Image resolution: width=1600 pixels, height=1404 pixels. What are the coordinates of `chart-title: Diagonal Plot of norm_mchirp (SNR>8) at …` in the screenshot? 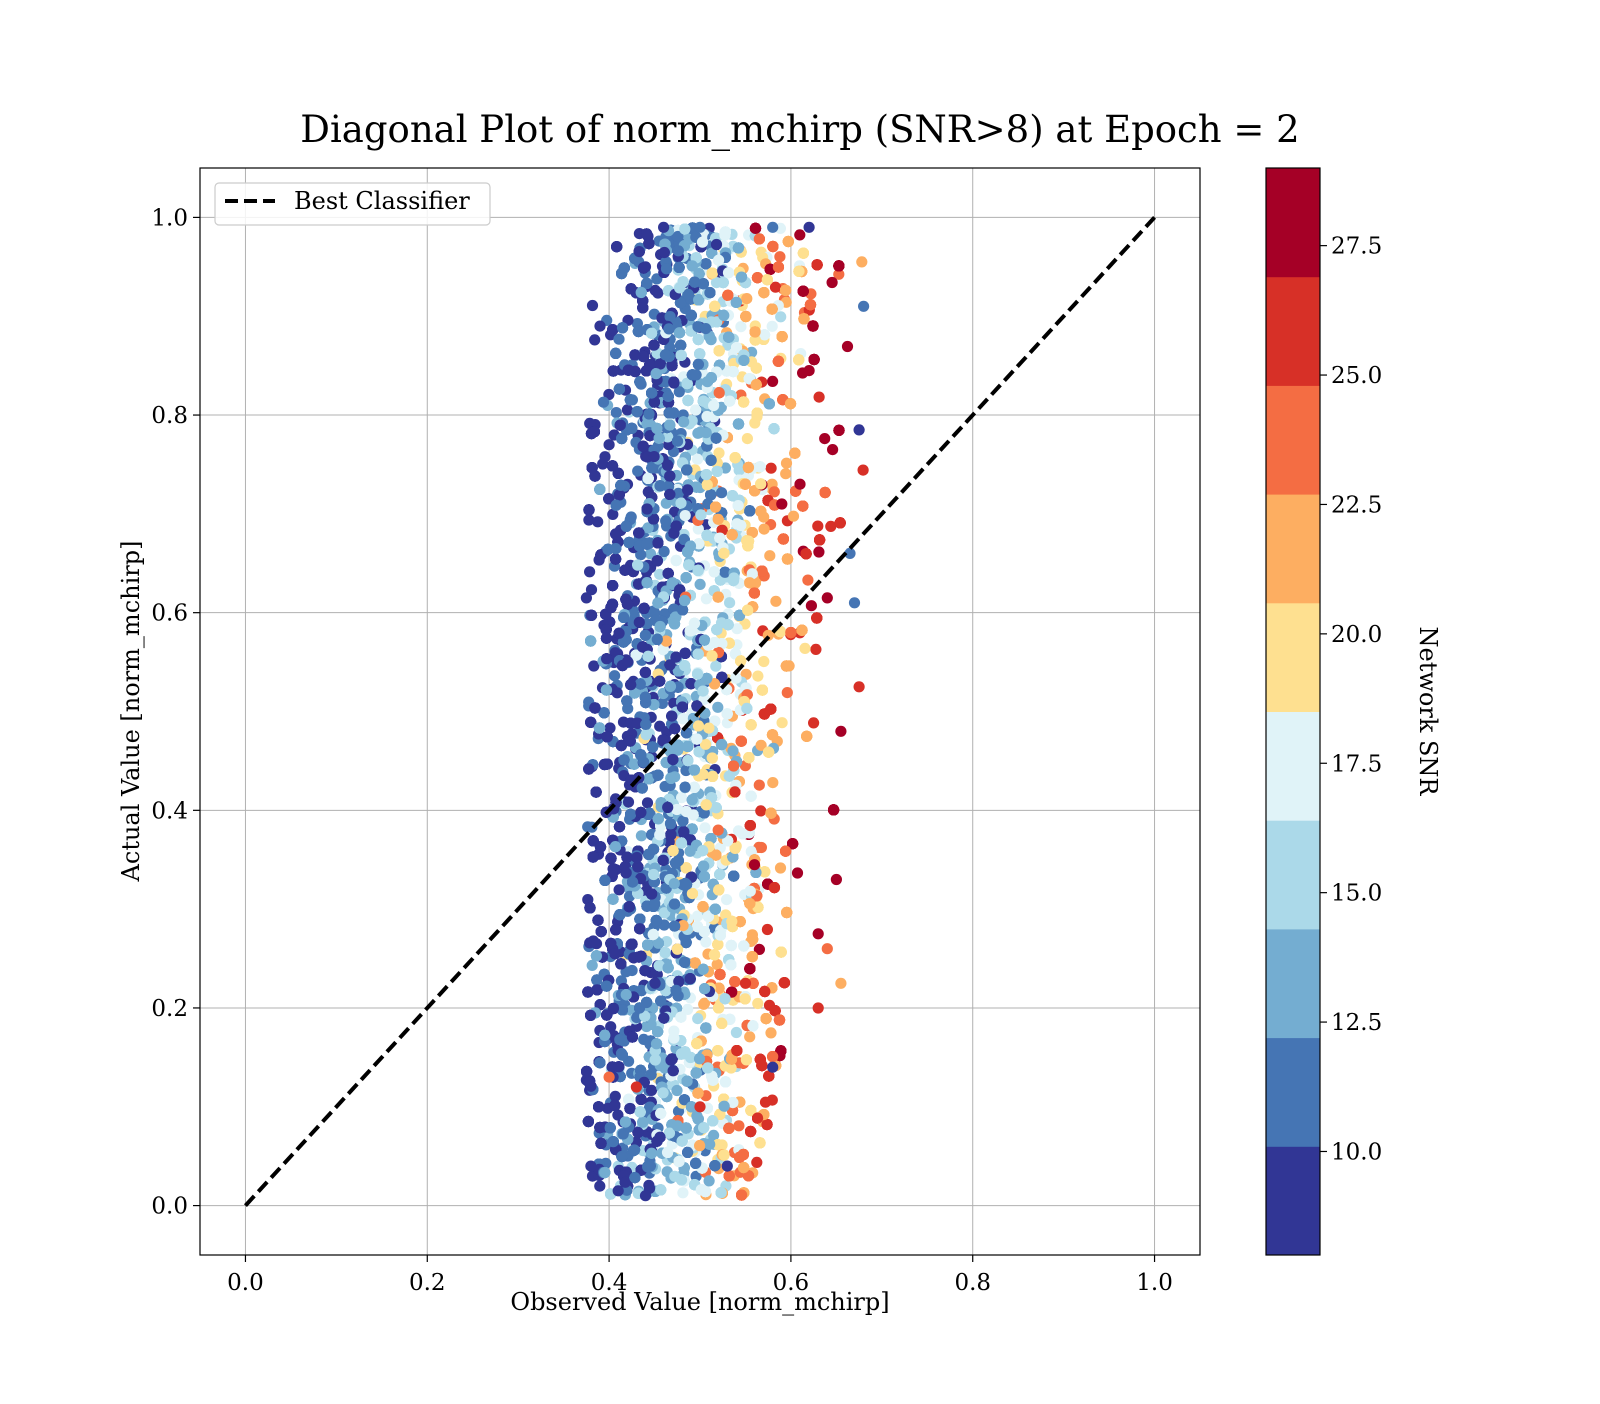 It's located at (799, 130).